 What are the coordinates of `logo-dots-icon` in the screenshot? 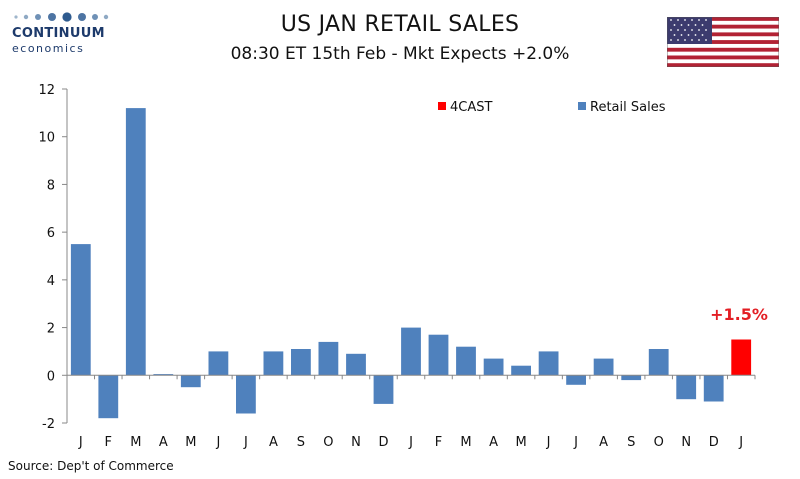 It's located at (61, 17).